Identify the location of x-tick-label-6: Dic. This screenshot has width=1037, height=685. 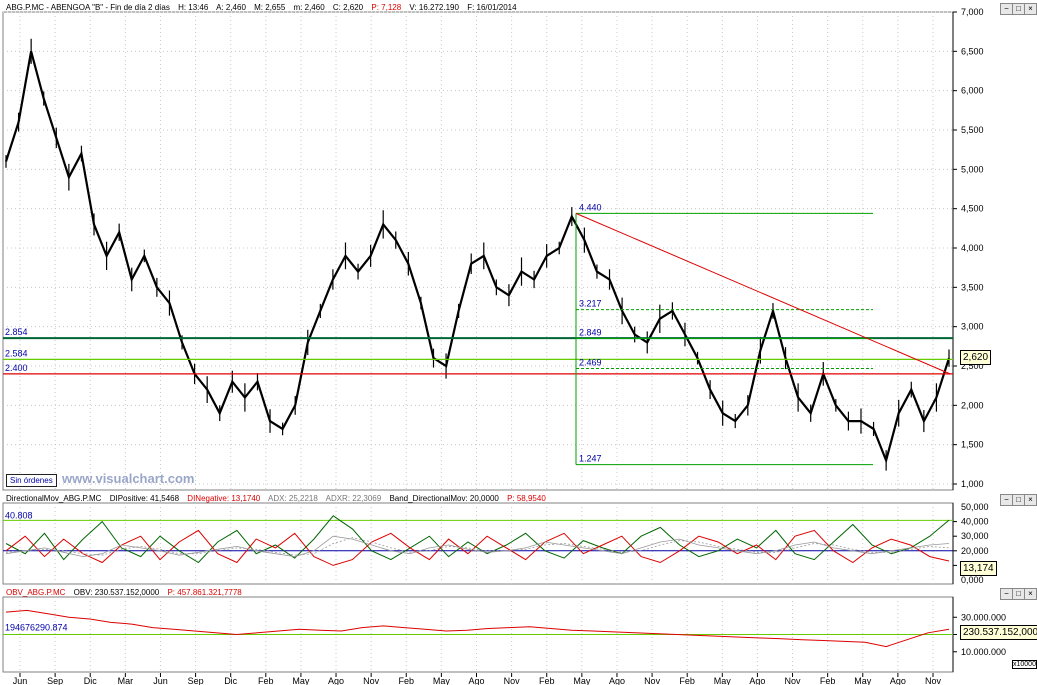
(230, 680).